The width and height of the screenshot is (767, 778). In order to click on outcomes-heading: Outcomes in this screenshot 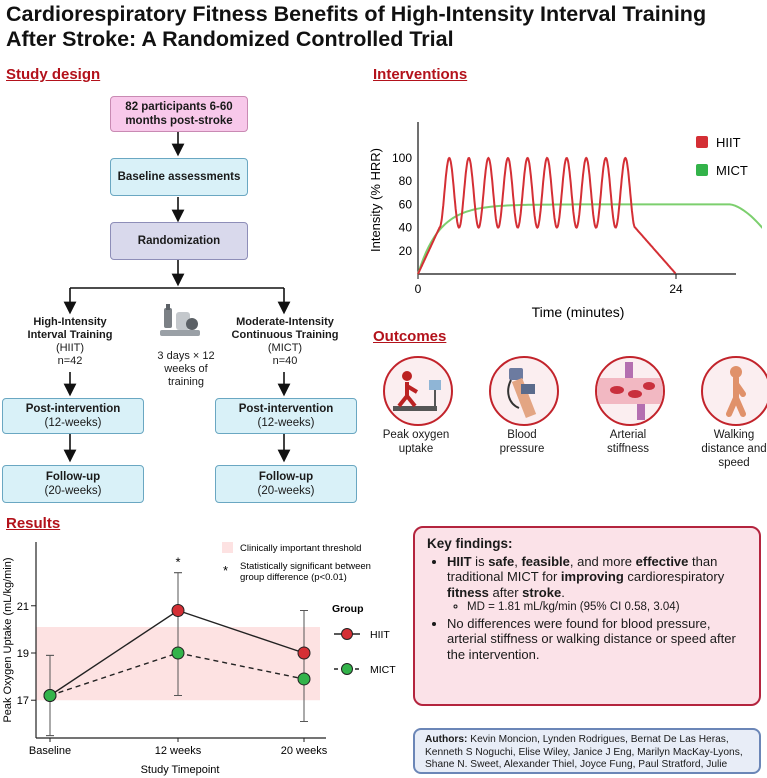, I will do `click(410, 336)`.